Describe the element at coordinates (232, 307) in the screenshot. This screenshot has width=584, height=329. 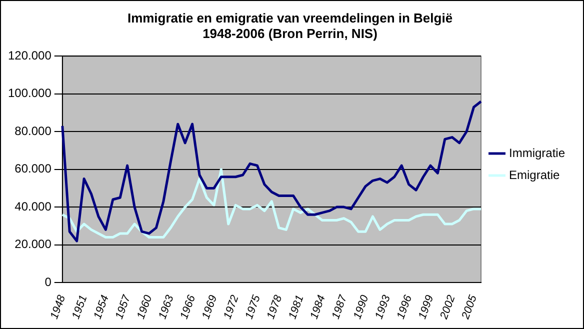
I see `x-tick-label: 1972` at that location.